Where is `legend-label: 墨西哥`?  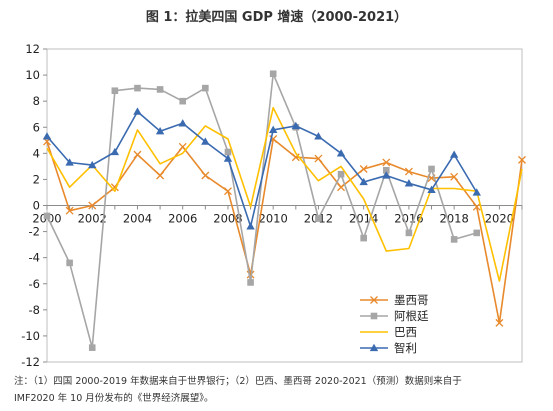
legend-label: 墨西哥 is located at coordinates (411, 300).